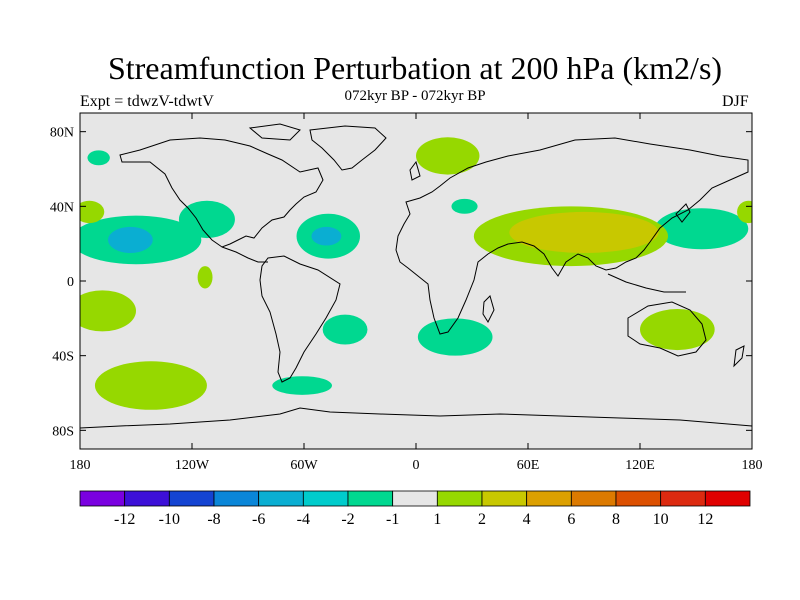 The height and width of the screenshot is (600, 800). What do you see at coordinates (92, 212) in the screenshot?
I see `anomaly-north-pacific-west` at bounding box center [92, 212].